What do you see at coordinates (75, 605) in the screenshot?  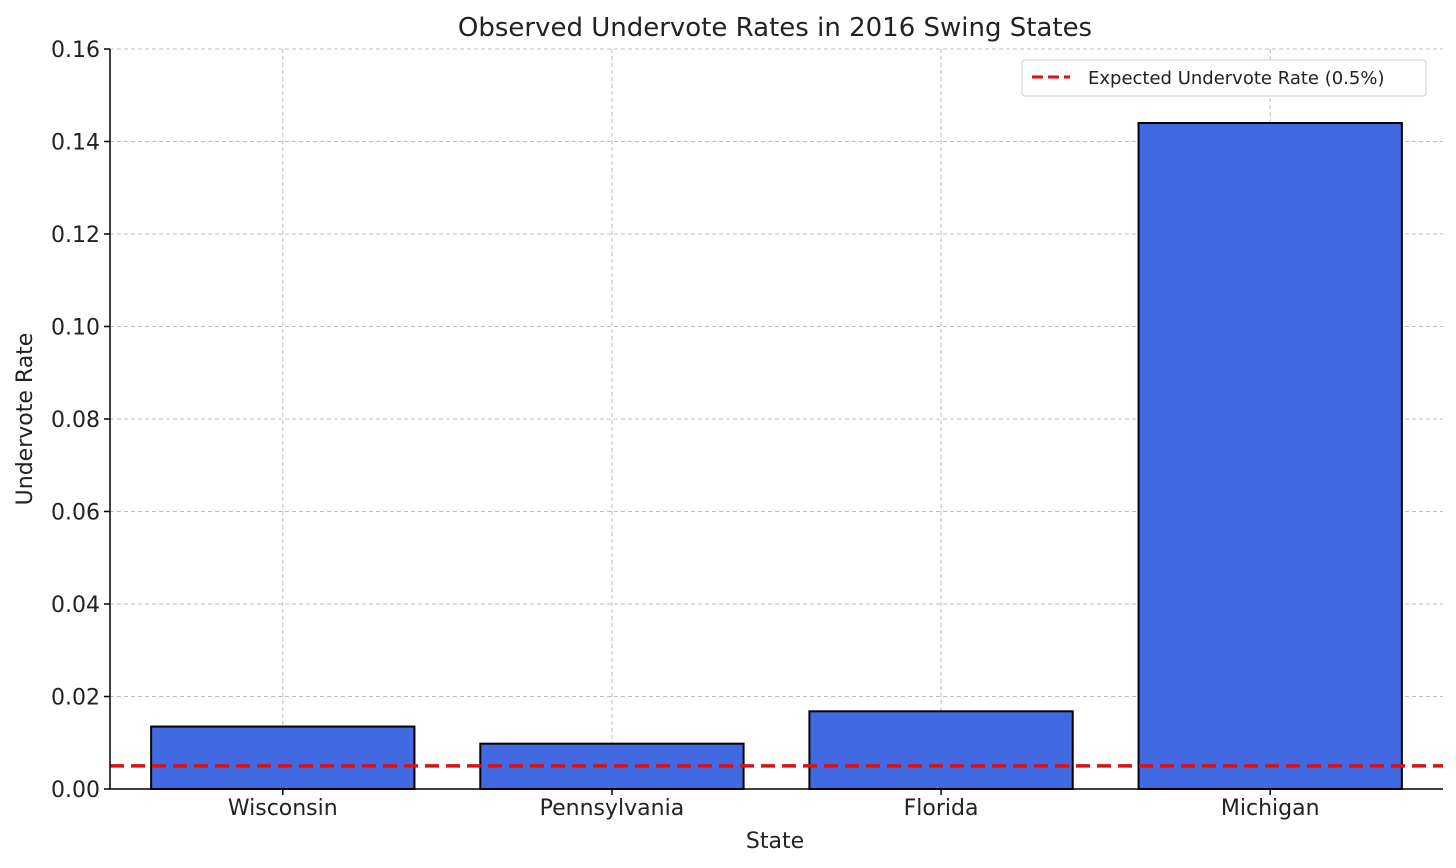 I see `y-tick-label: 0.04` at bounding box center [75, 605].